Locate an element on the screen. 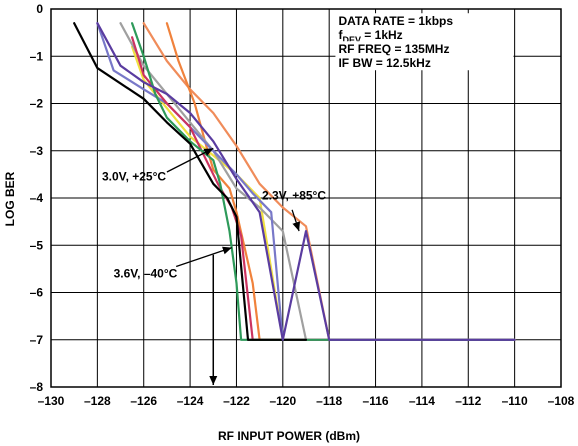 The width and height of the screenshot is (578, 446). y-tick-label: –6 is located at coordinates (37, 293).